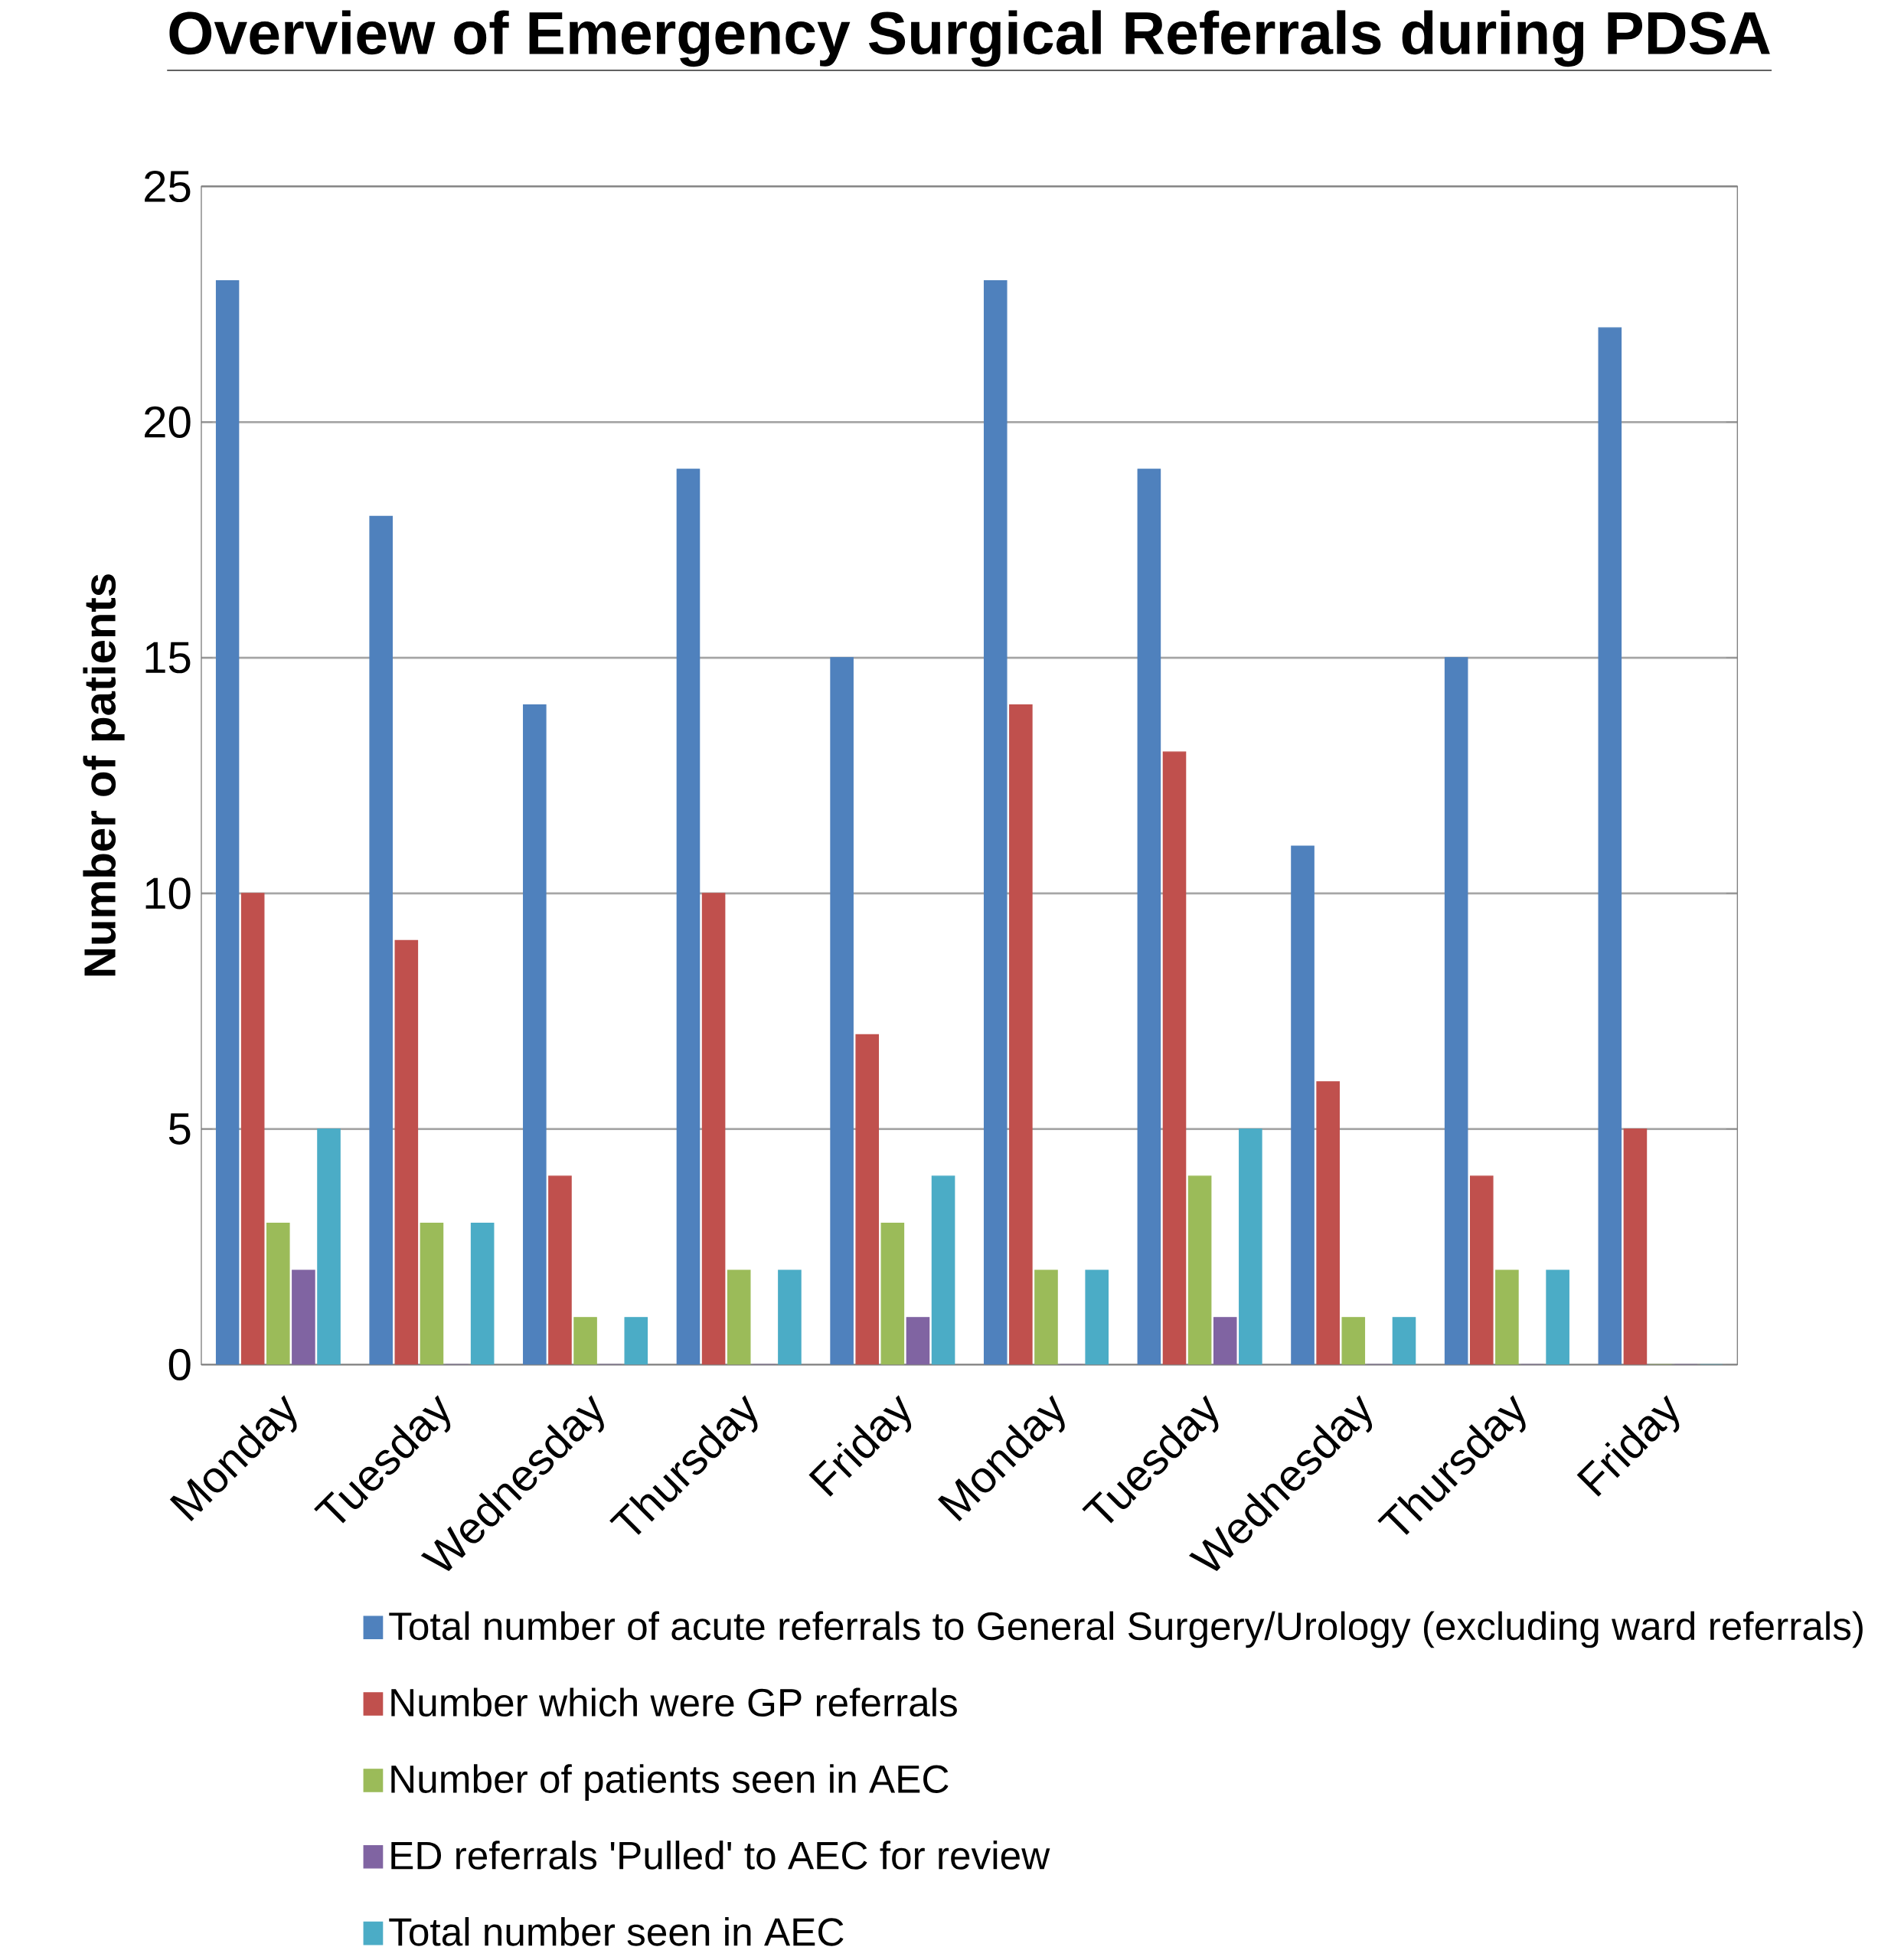 This screenshot has width=1878, height=1960. I want to click on y-tick-label: 25, so click(167, 186).